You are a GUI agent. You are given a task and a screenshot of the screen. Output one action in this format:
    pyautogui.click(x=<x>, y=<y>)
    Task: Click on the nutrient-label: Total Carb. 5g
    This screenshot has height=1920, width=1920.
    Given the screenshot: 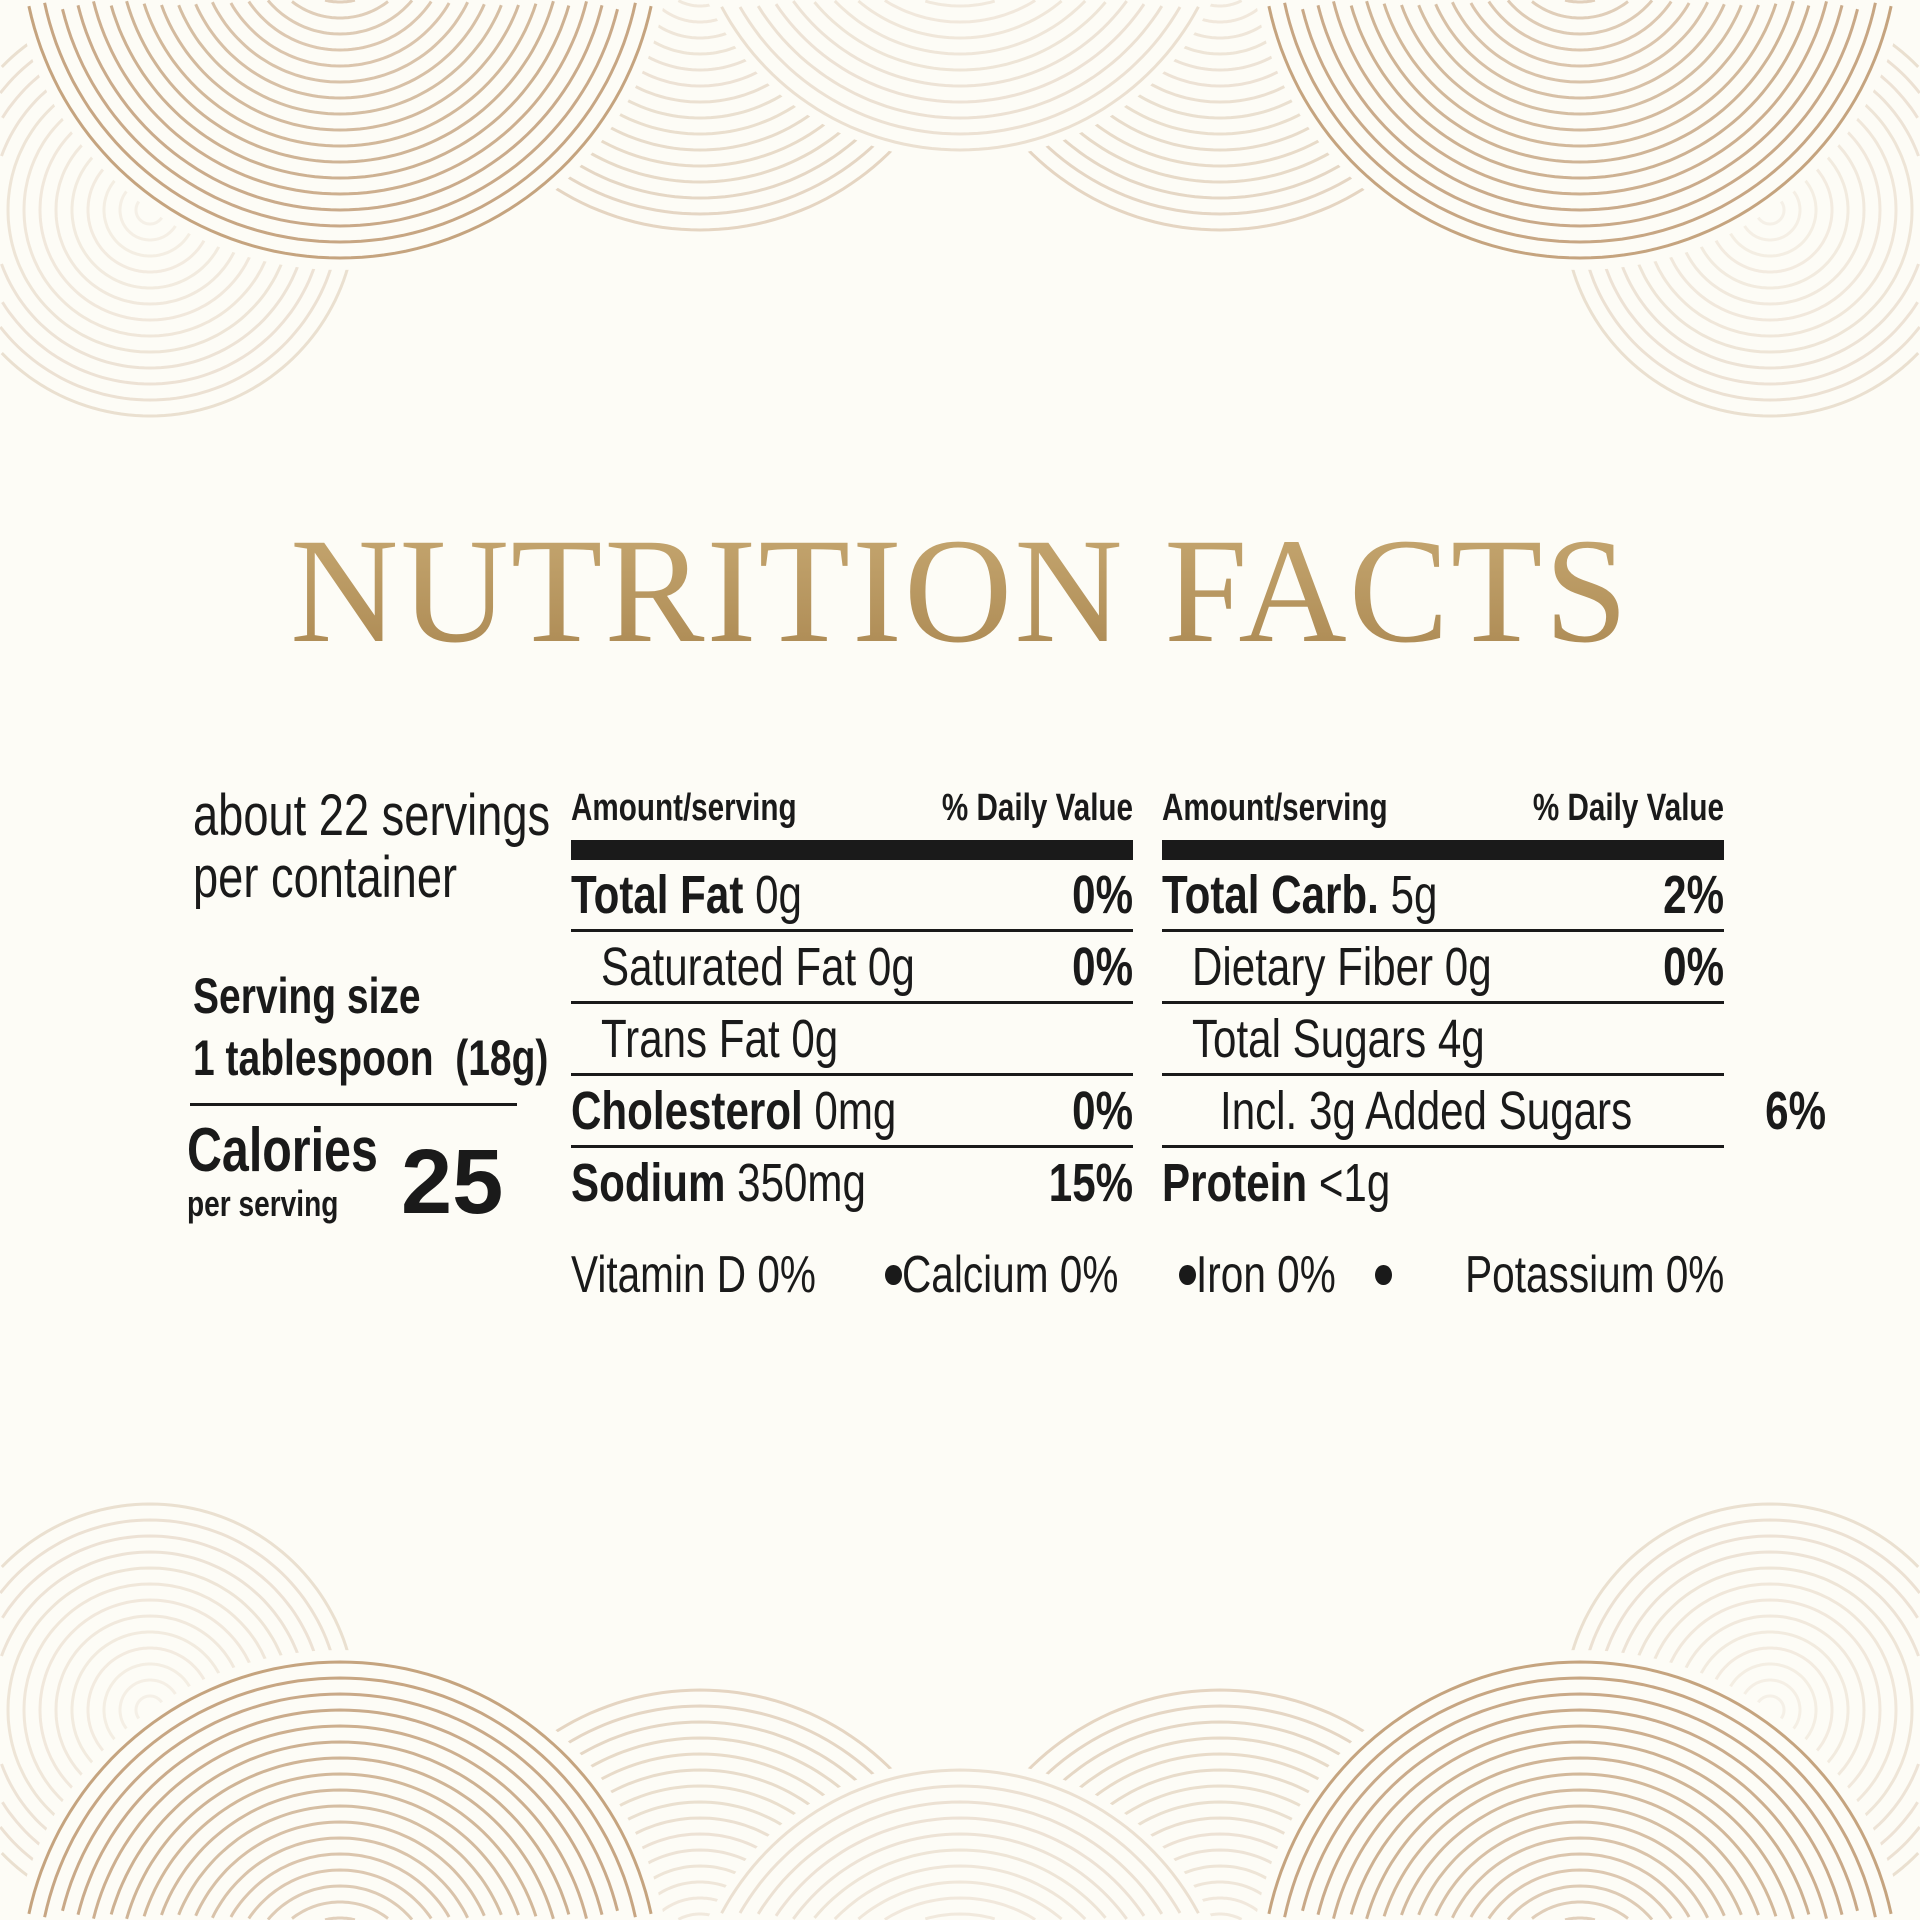 What is the action you would take?
    pyautogui.click(x=1299, y=895)
    